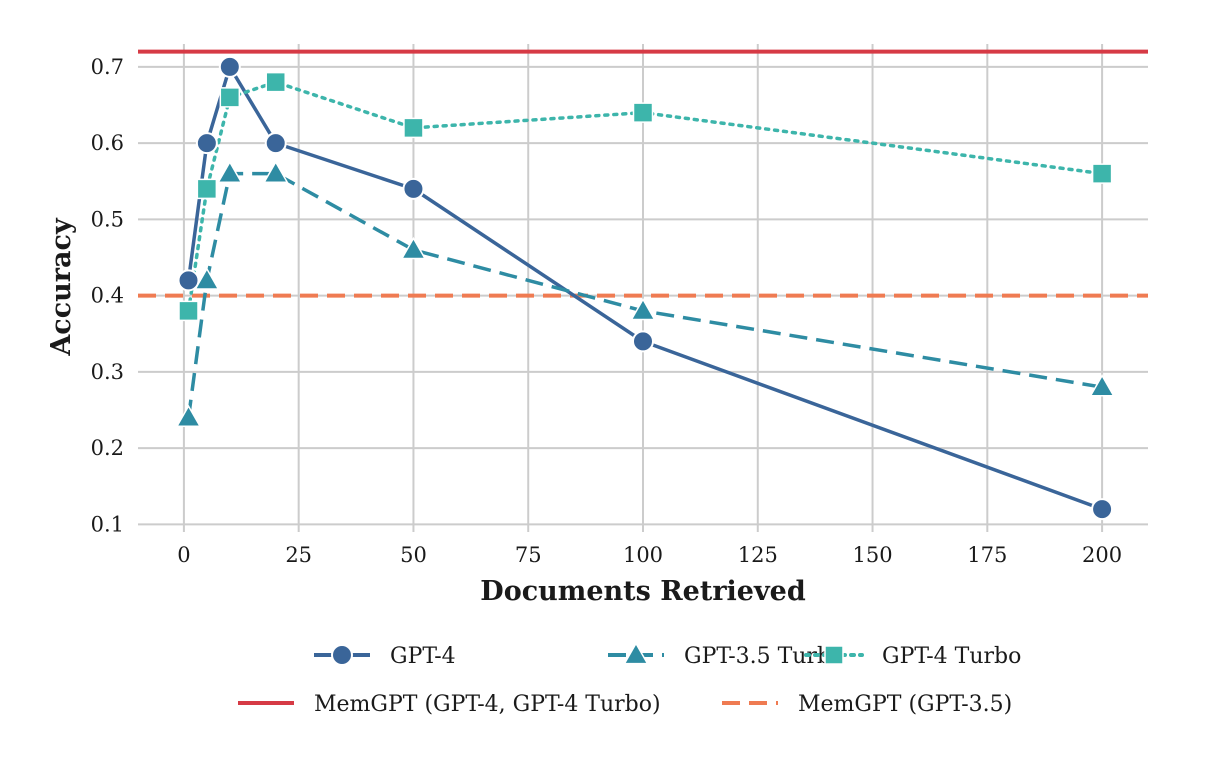 Image resolution: width=1212 pixels, height=763 pixels. I want to click on y-tick-label: 0.6, so click(107, 143).